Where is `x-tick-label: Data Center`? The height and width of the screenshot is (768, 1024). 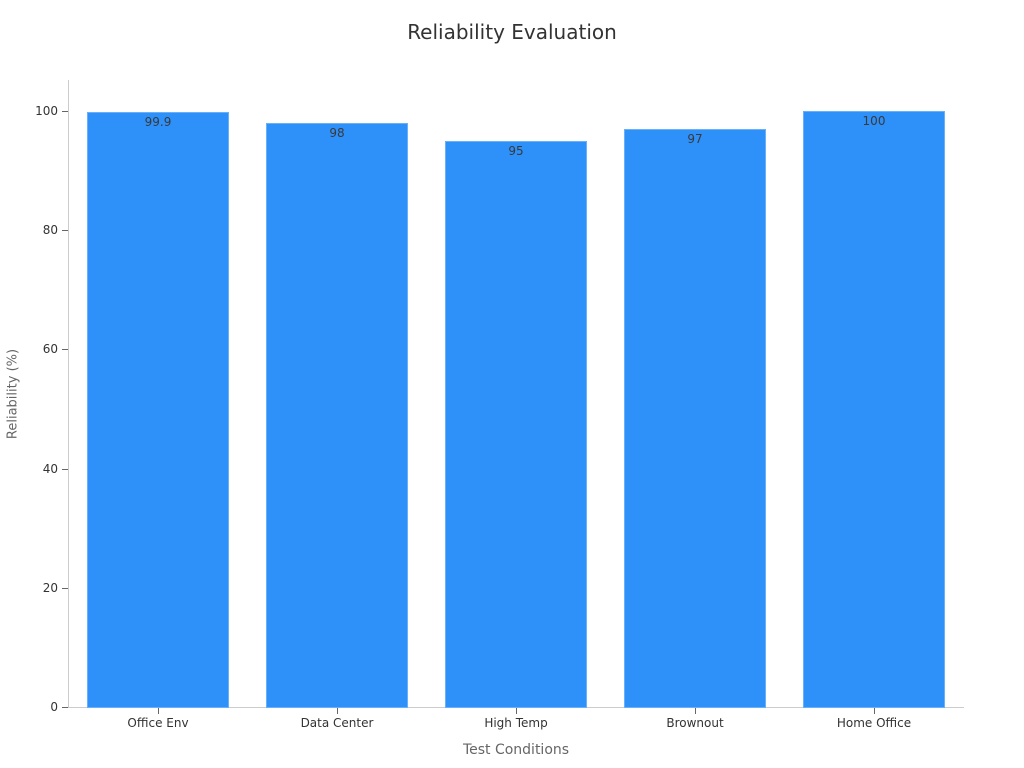 x-tick-label: Data Center is located at coordinates (337, 723).